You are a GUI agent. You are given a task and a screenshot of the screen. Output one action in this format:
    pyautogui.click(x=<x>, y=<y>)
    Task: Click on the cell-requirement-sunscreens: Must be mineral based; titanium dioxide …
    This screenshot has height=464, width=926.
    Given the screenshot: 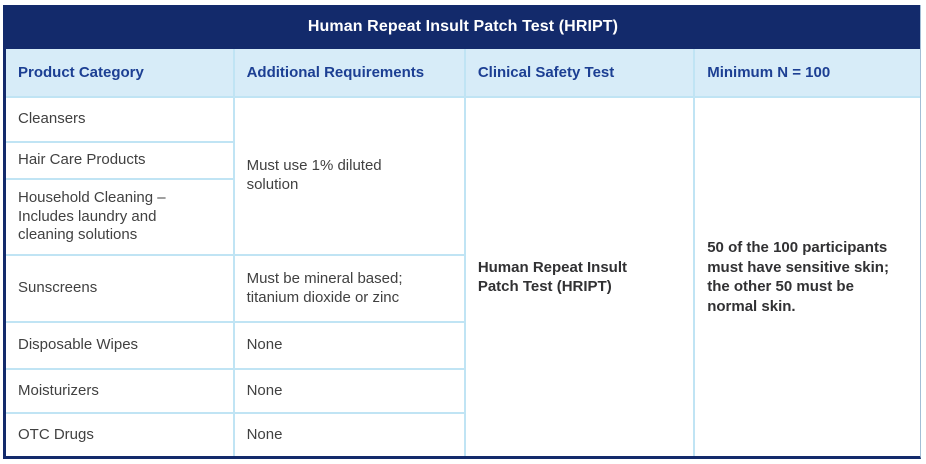 What is the action you would take?
    pyautogui.click(x=349, y=288)
    